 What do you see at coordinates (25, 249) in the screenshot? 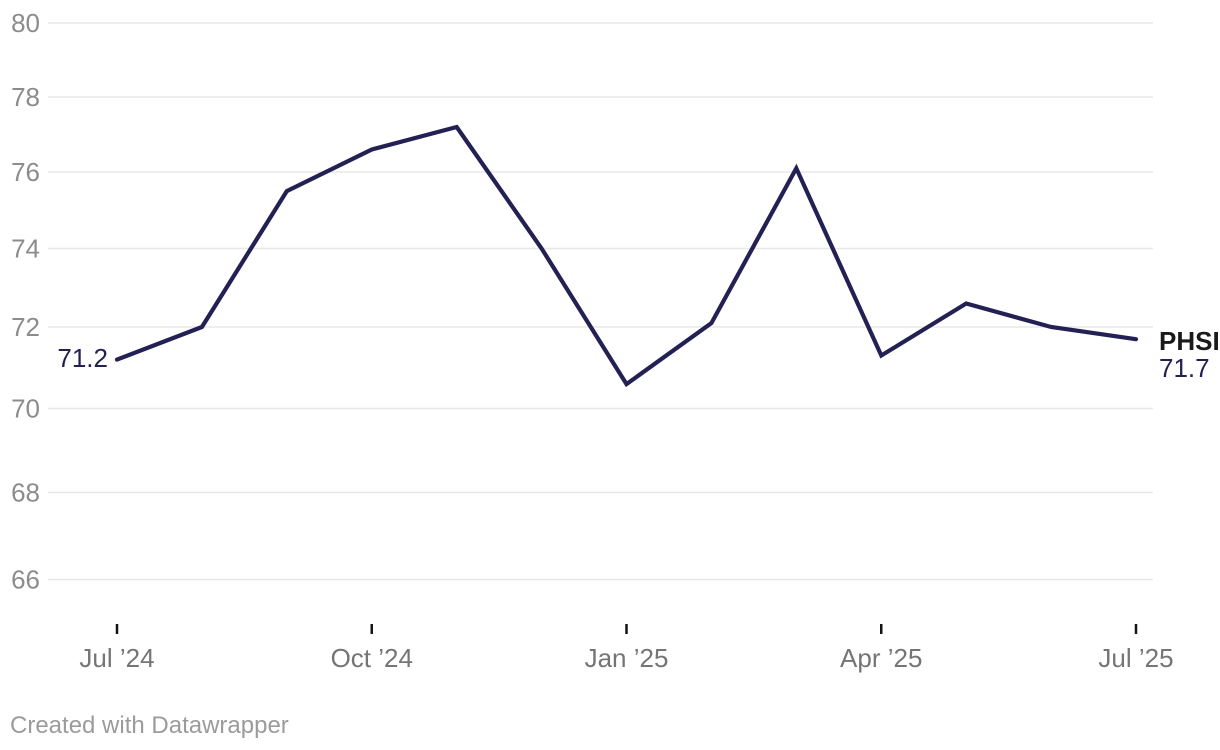
I see `y-axis-label-74: 74` at bounding box center [25, 249].